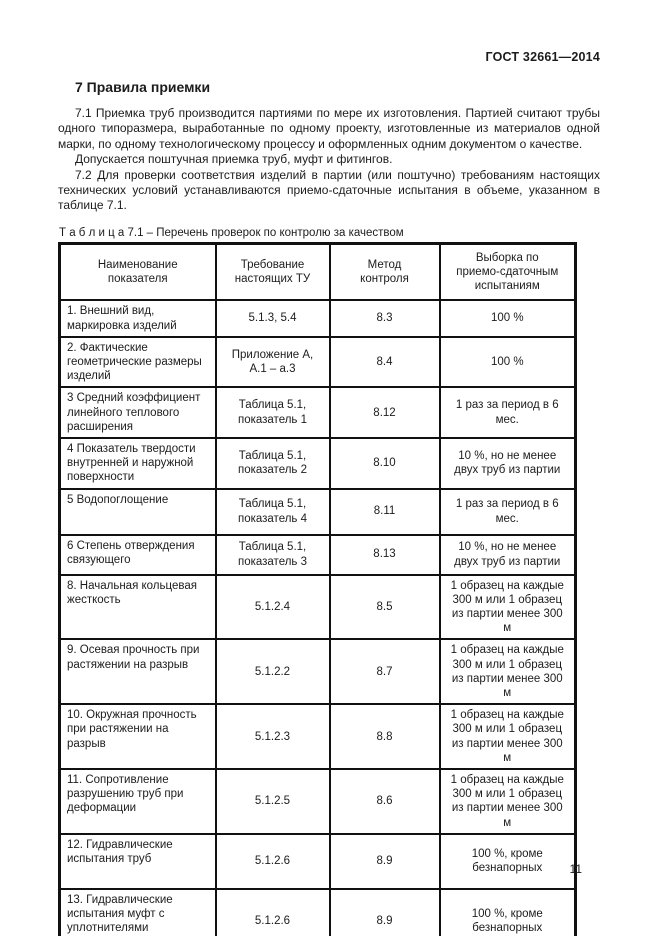 This screenshot has width=661, height=936. What do you see at coordinates (384, 318) in the screenshot?
I see `control-method-cell: 8.3` at bounding box center [384, 318].